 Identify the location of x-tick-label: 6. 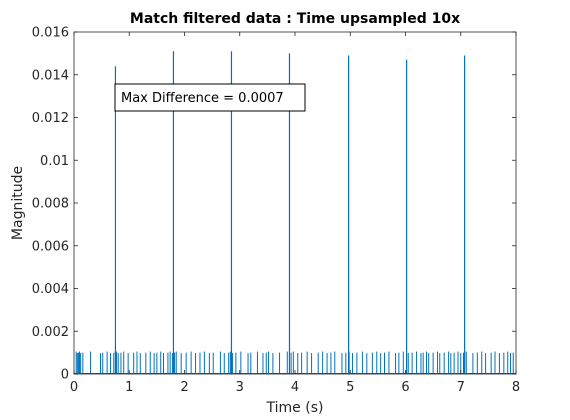
(405, 387).